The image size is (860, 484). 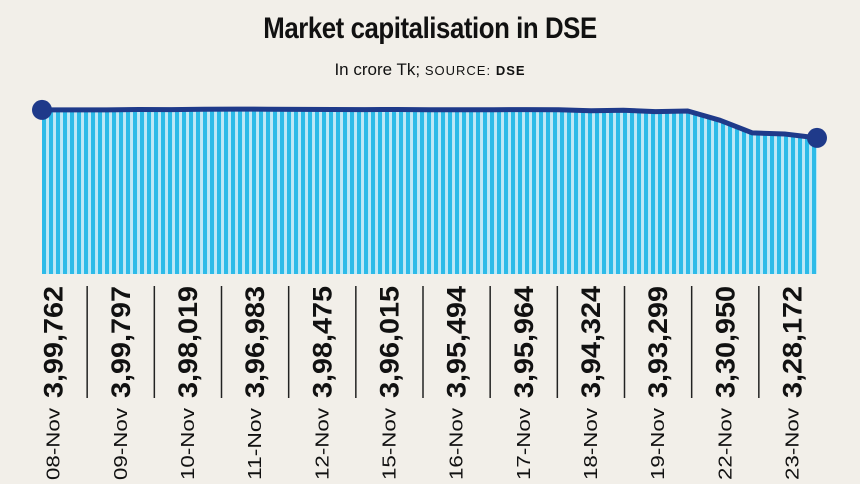 What do you see at coordinates (457, 342) in the screenshot?
I see `value-label: 3,95,494` at bounding box center [457, 342].